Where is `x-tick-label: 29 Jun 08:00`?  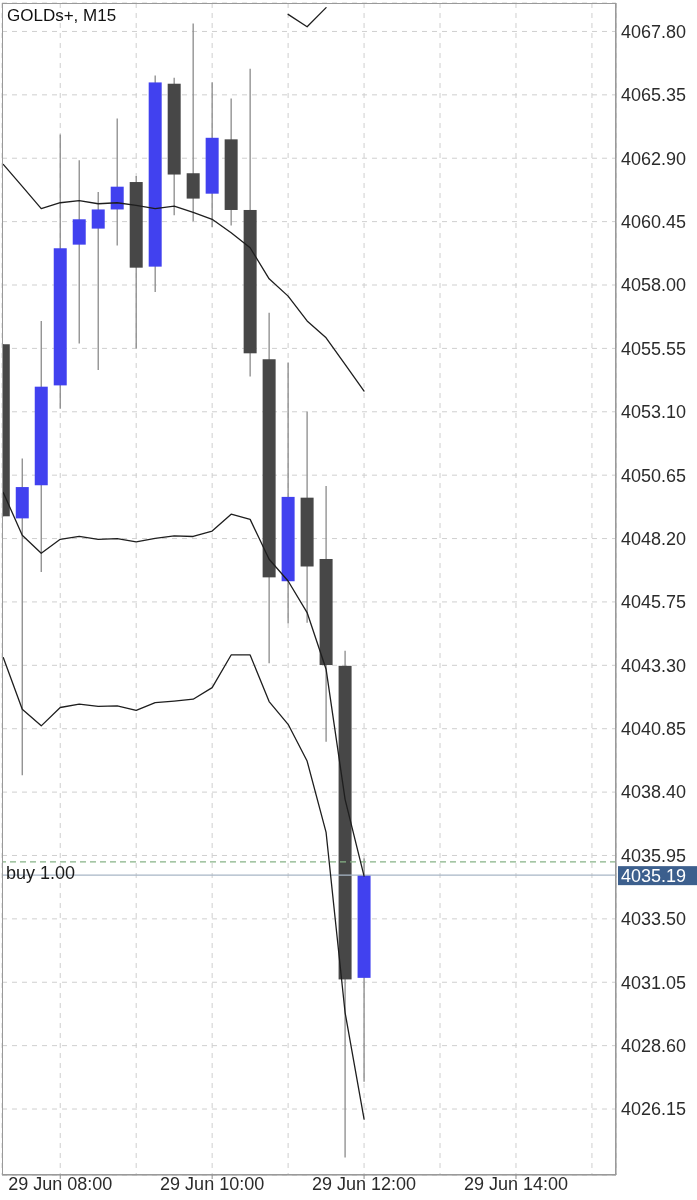 x-tick-label: 29 Jun 08:00 is located at coordinates (60, 1184).